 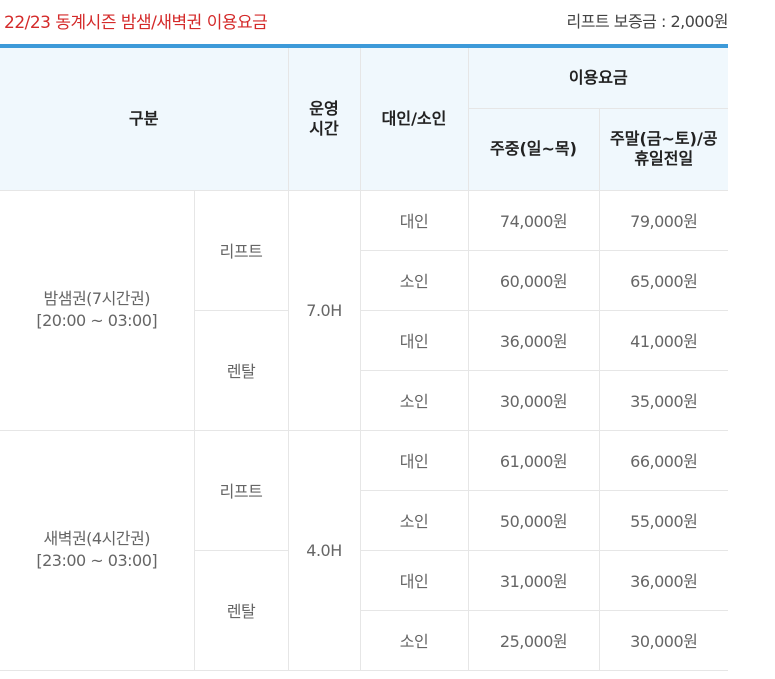 I want to click on table-row: 소인 30,000원 35,000원, so click(x=364, y=400).